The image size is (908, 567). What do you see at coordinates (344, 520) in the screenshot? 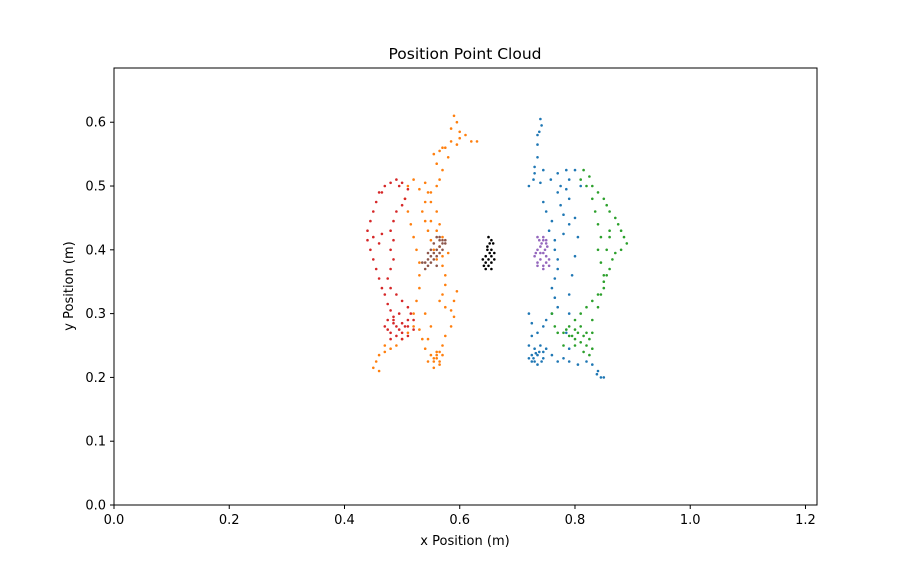
I see `x-tick-label: 0.4` at bounding box center [344, 520].